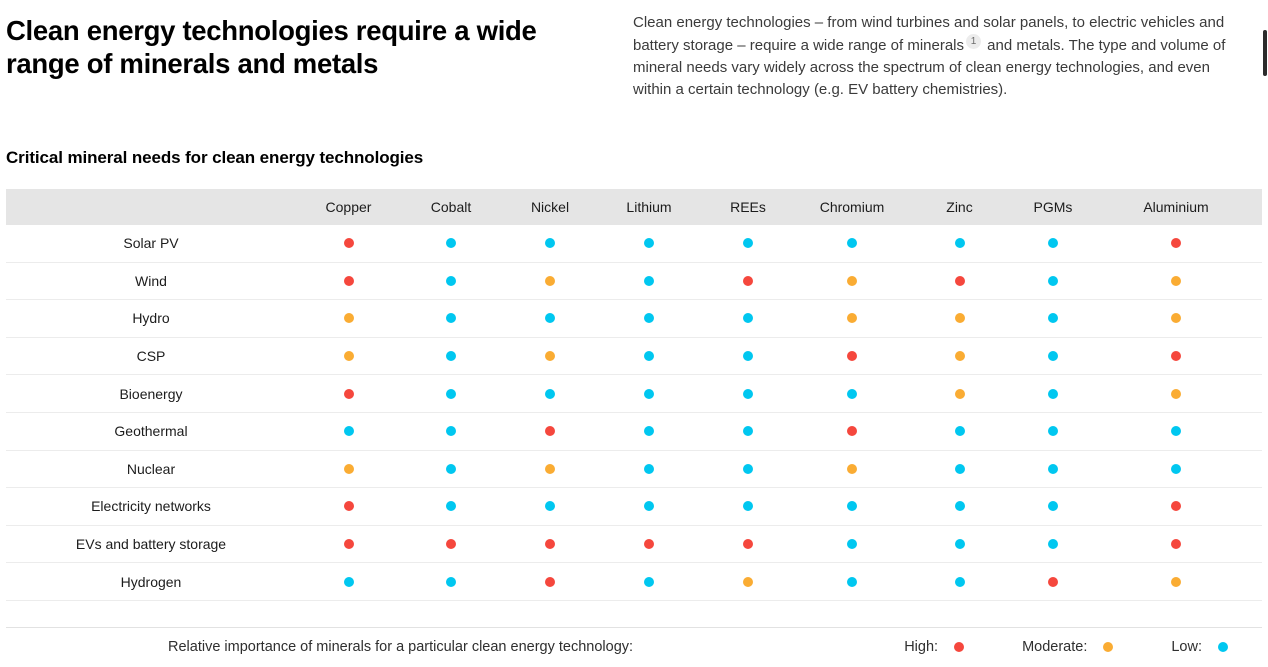 The image size is (1268, 667). I want to click on high-legend-dot, so click(959, 647).